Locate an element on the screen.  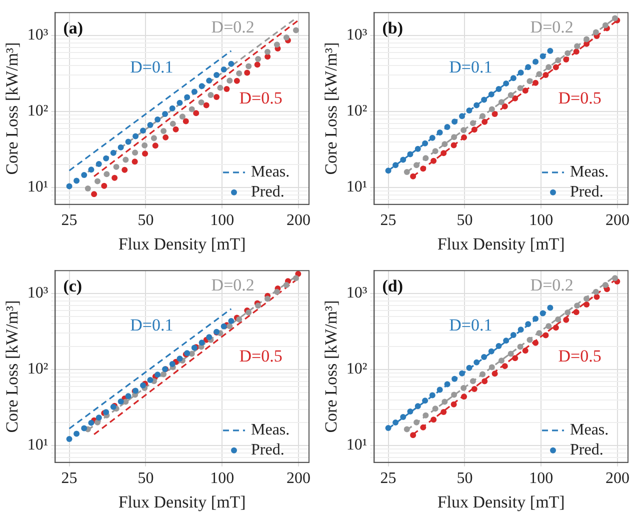
chart-title: (a) is located at coordinates (73, 28).